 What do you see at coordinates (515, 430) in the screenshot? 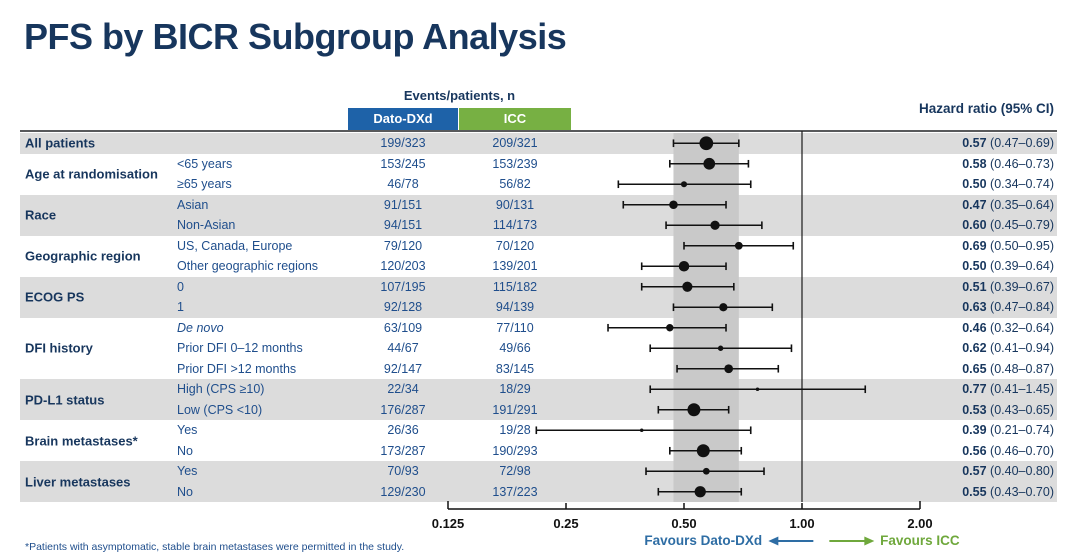
I see `icc-events: 19/28` at bounding box center [515, 430].